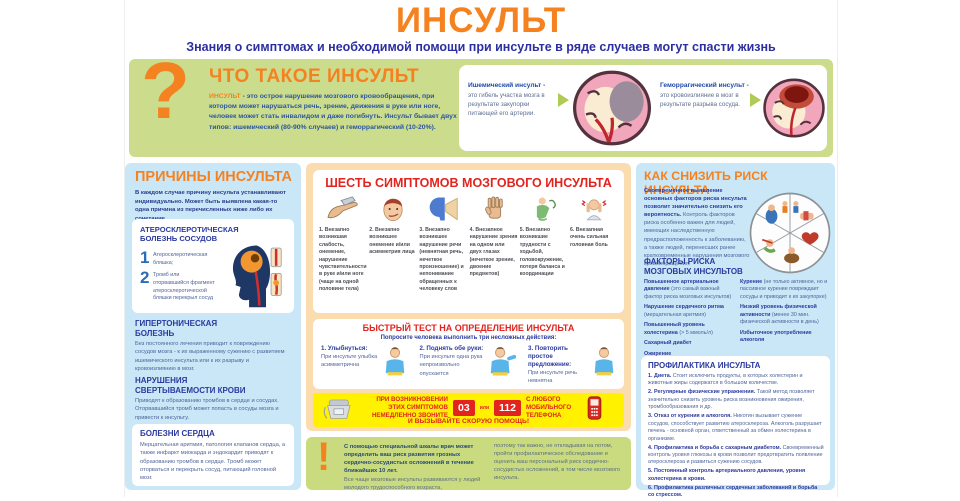 The width and height of the screenshot is (960, 501). I want to click on headache-icon, so click(594, 210).